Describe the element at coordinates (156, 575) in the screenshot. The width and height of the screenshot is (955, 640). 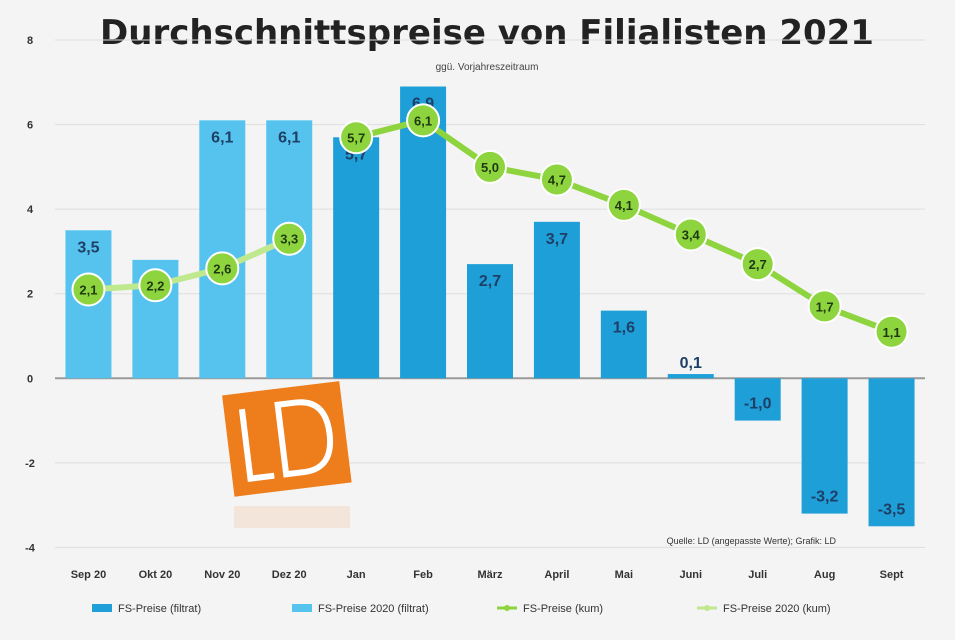
I see `x-tick-label: Okt 20` at that location.